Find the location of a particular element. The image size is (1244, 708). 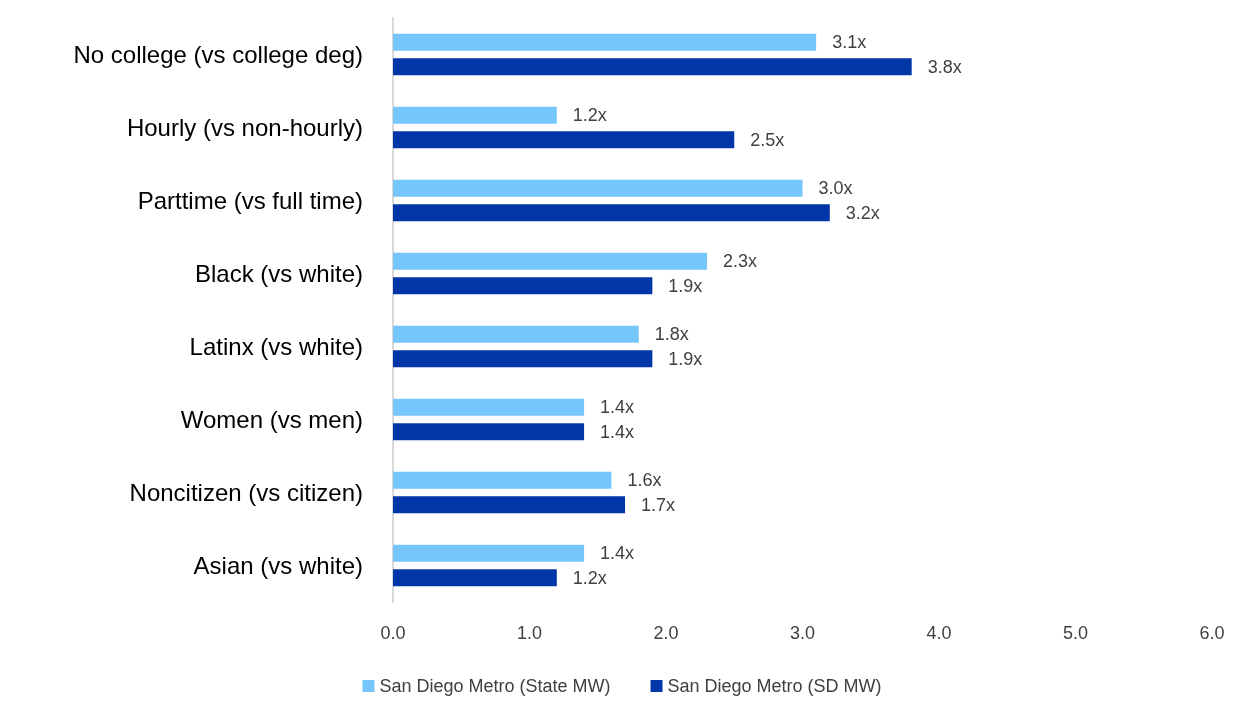

x-tick-label: 1.0 is located at coordinates (529, 633).